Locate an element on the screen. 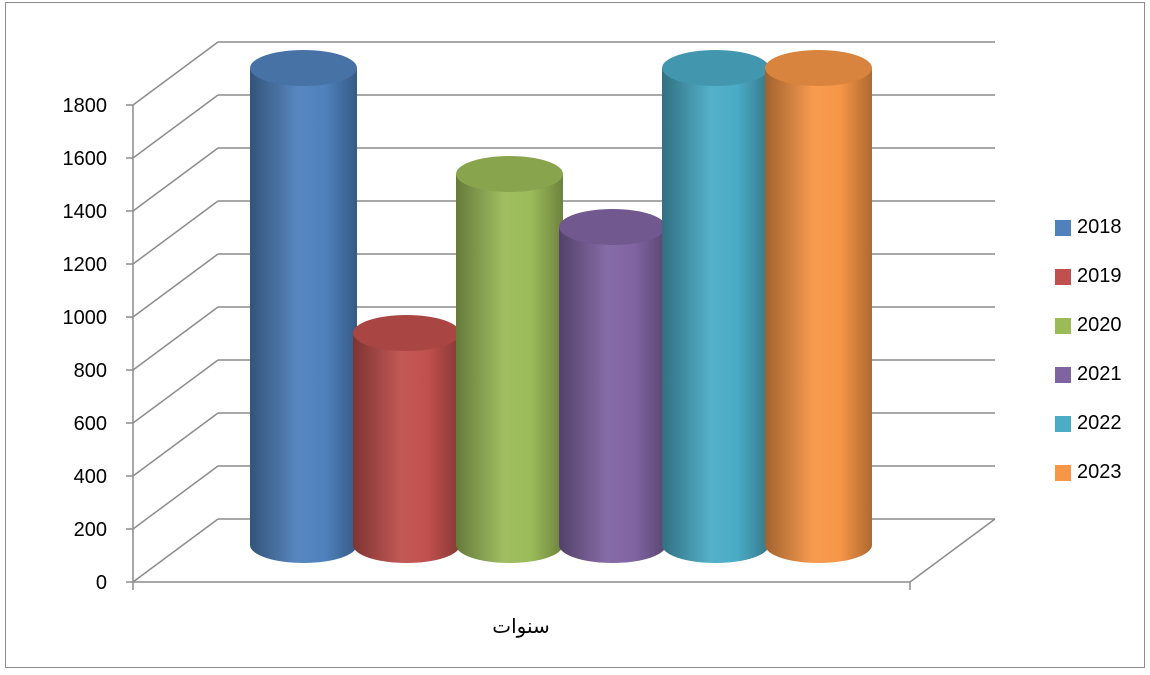 This screenshot has height=675, width=1150. y-tick-label: 1800 is located at coordinates (85, 106).